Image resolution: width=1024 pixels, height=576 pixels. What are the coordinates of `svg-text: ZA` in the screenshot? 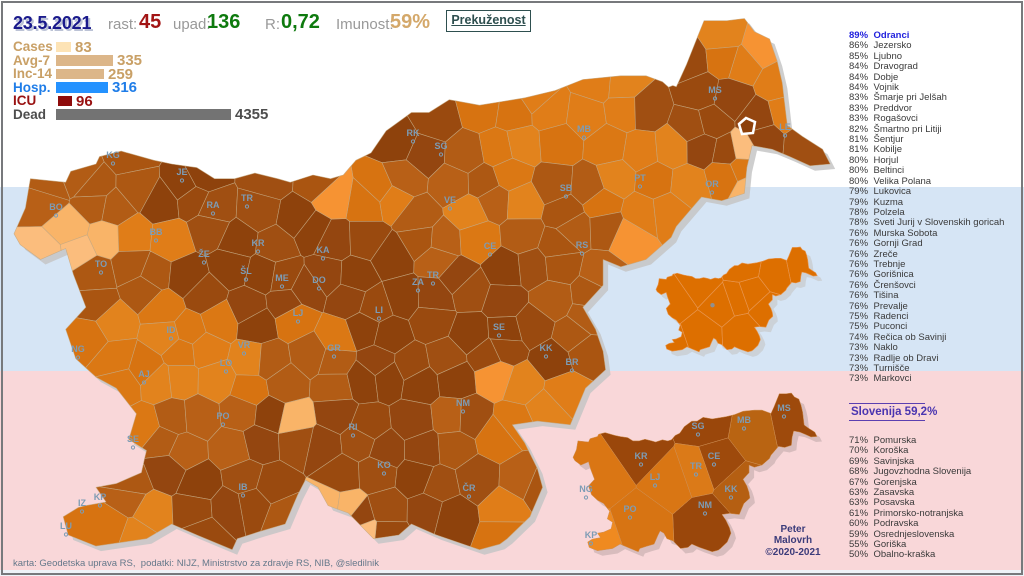 It's located at (418, 282).